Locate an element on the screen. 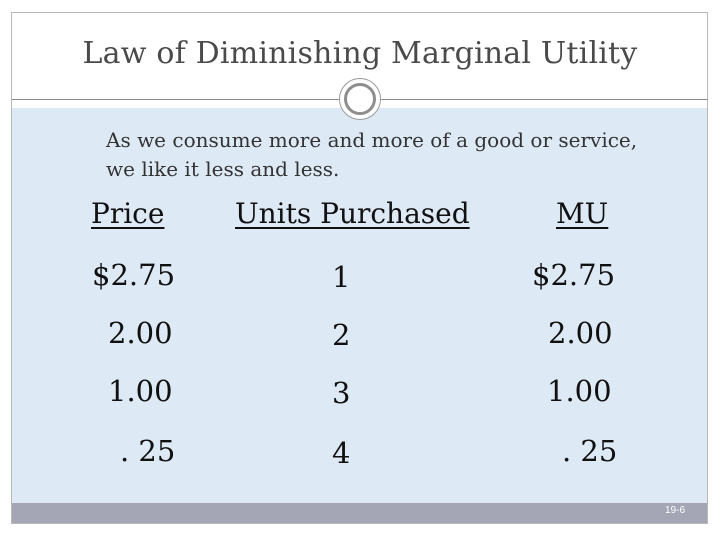 The image size is (720, 540). circle-ornament-inner is located at coordinates (360, 99).